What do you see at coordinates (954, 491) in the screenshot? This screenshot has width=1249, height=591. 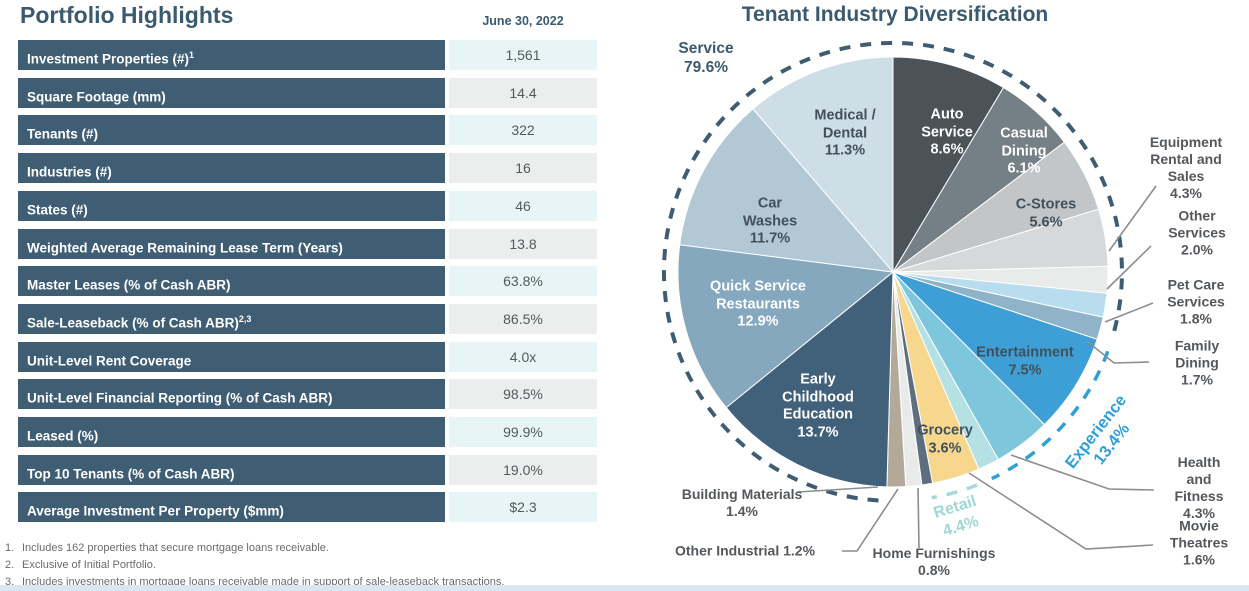 I see `group-arc-retail` at bounding box center [954, 491].